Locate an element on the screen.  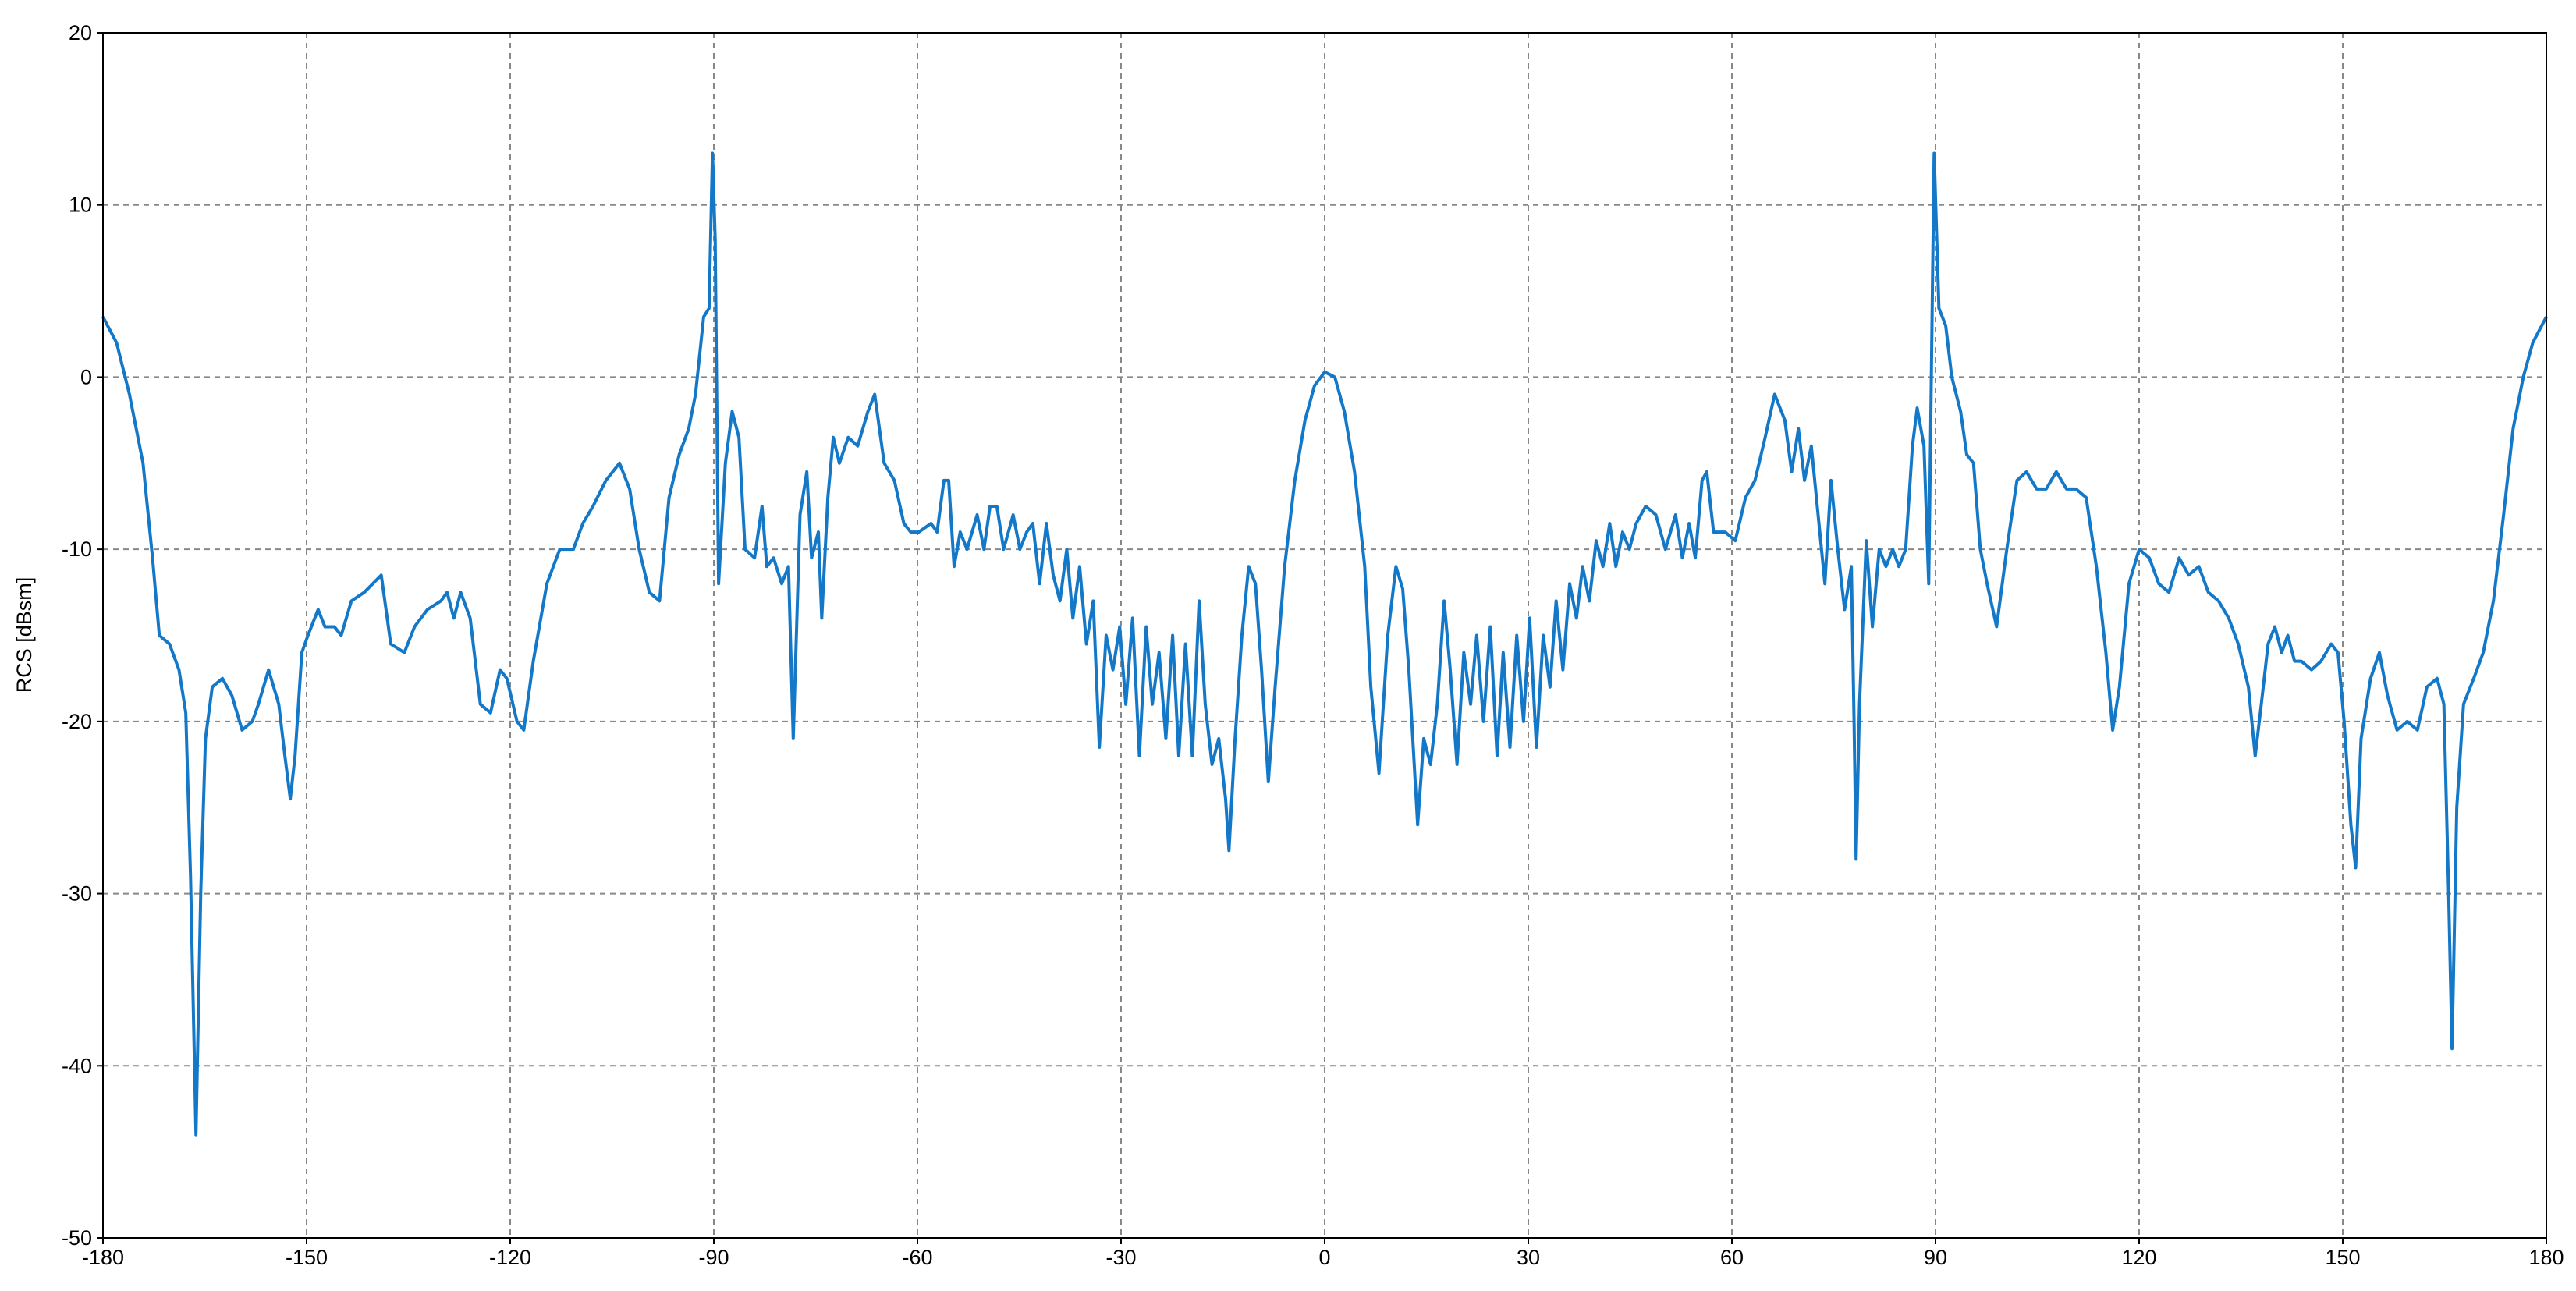
x-tick-label: 150 is located at coordinates (2342, 1257).